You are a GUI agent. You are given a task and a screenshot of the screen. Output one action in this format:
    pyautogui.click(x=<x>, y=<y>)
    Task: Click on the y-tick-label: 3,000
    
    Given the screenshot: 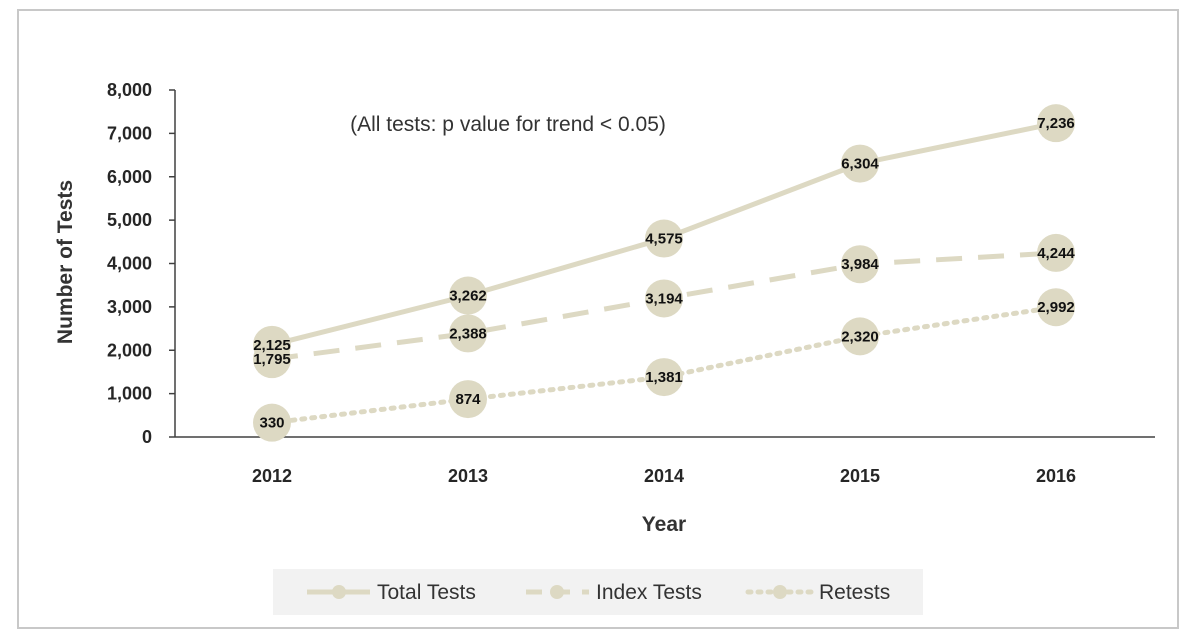 What is the action you would take?
    pyautogui.click(x=129, y=307)
    